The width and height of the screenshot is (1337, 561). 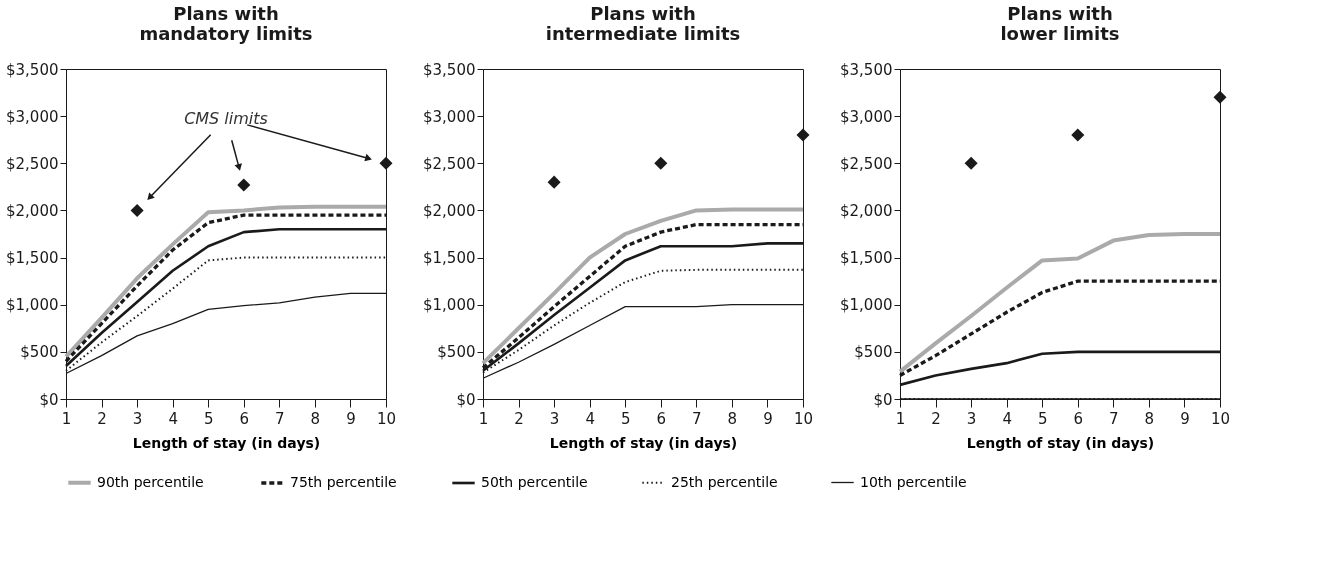 I want to click on chart-title: Plans with lower limits, so click(x=1060, y=23).